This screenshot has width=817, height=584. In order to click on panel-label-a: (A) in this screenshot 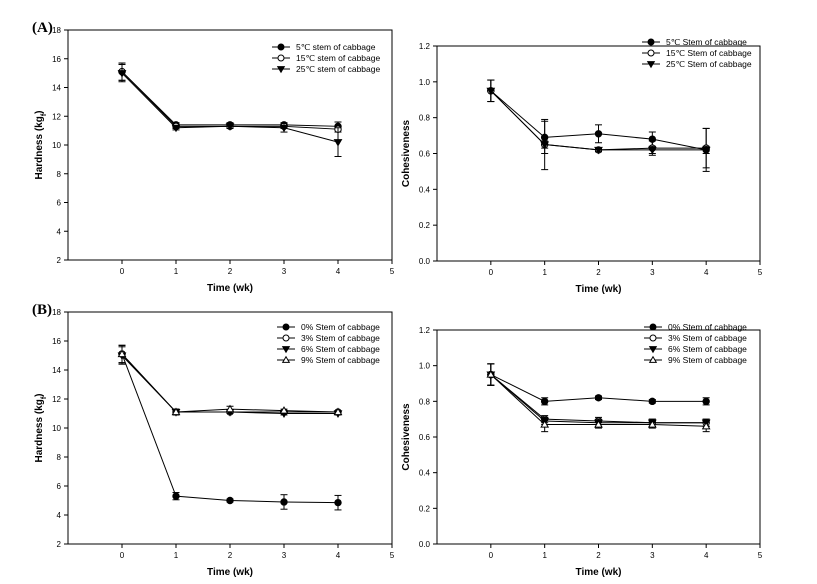, I will do `click(42, 28)`.